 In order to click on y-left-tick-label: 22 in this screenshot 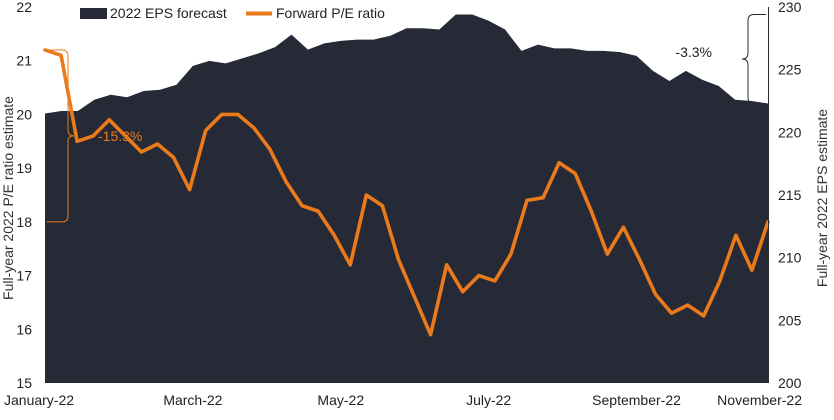, I will do `click(24, 7)`.